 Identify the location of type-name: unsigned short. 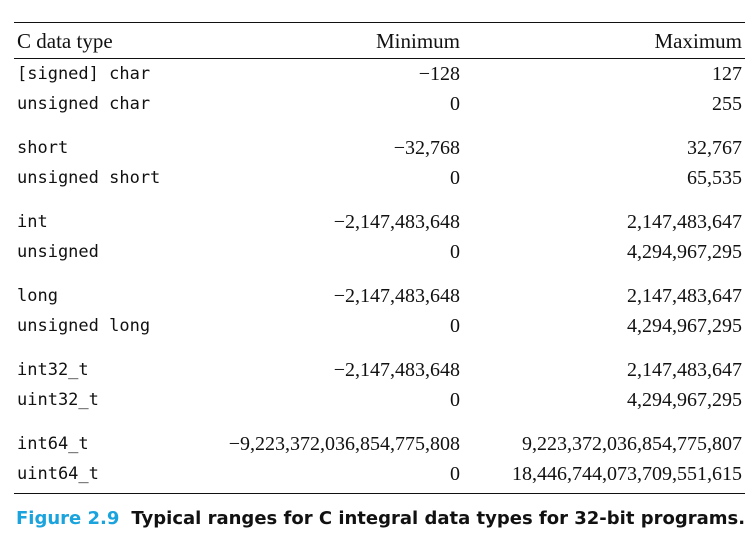
(89, 178).